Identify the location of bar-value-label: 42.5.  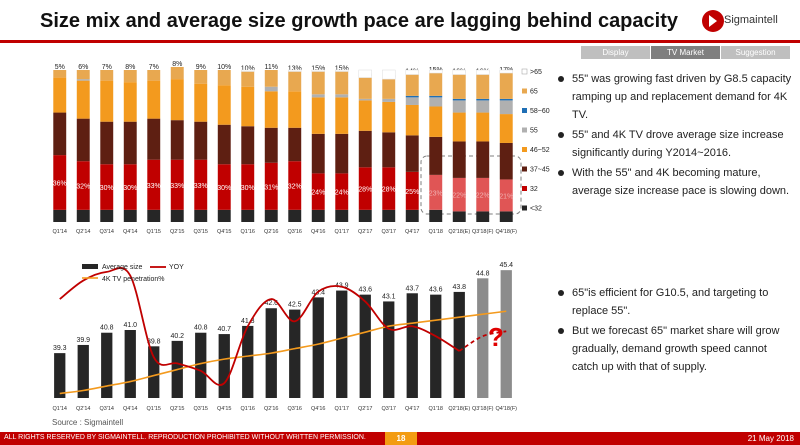
(295, 305).